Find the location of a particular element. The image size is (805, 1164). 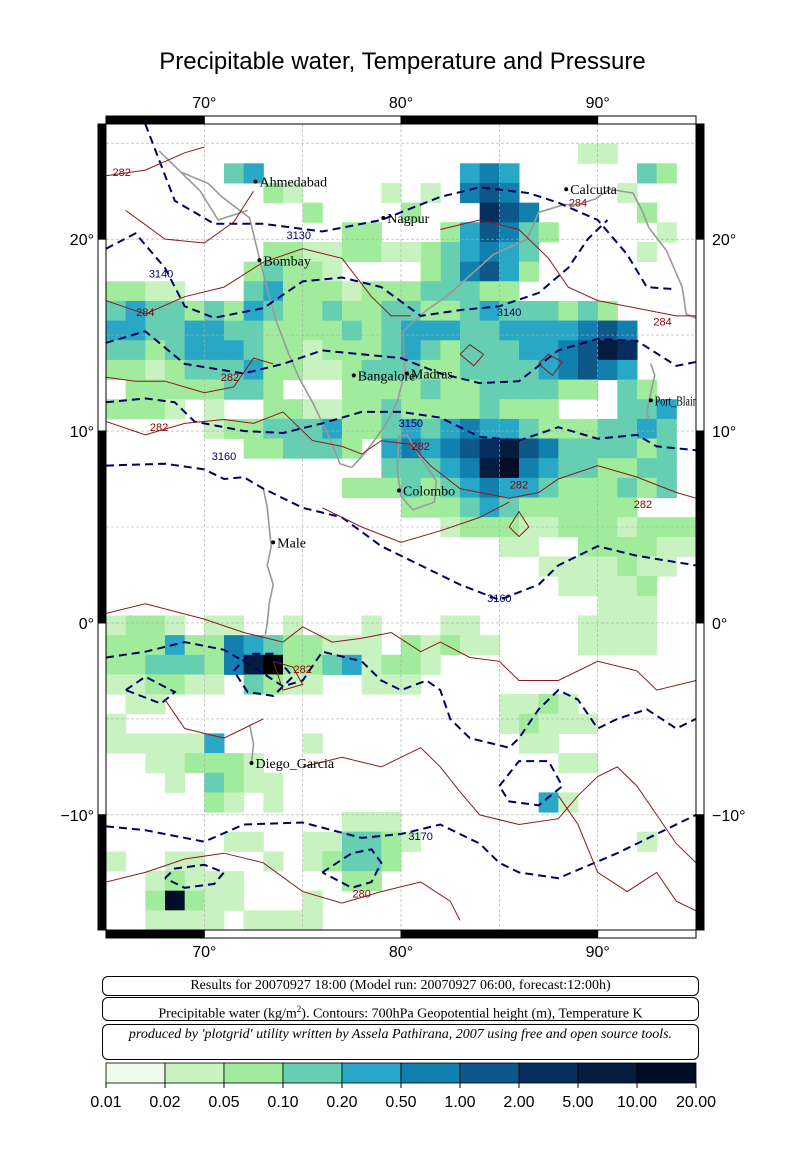

lon-tick-bottom: 70° is located at coordinates (204, 952).